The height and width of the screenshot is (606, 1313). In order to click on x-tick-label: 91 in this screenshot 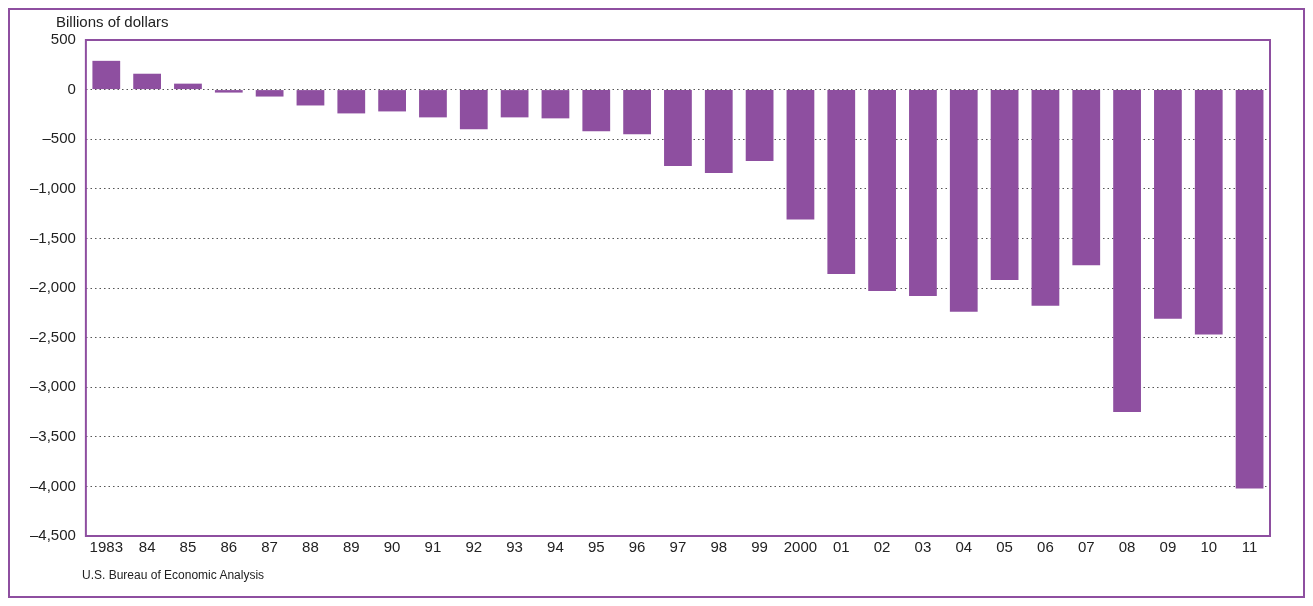, I will do `click(433, 547)`.